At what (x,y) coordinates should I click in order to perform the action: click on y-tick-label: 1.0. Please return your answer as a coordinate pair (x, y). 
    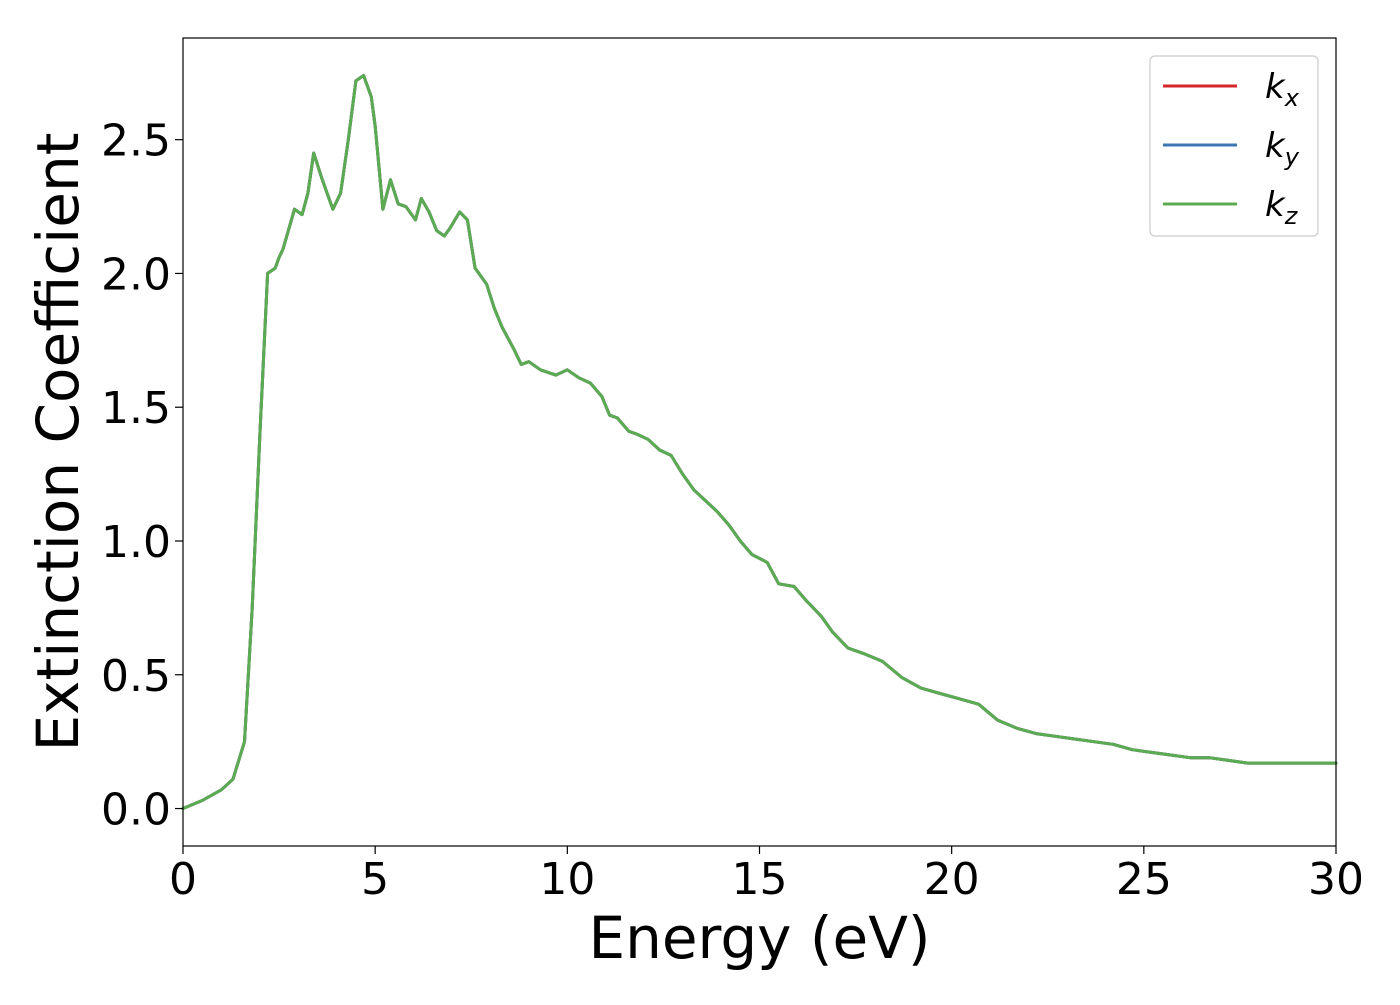
    Looking at the image, I should click on (136, 542).